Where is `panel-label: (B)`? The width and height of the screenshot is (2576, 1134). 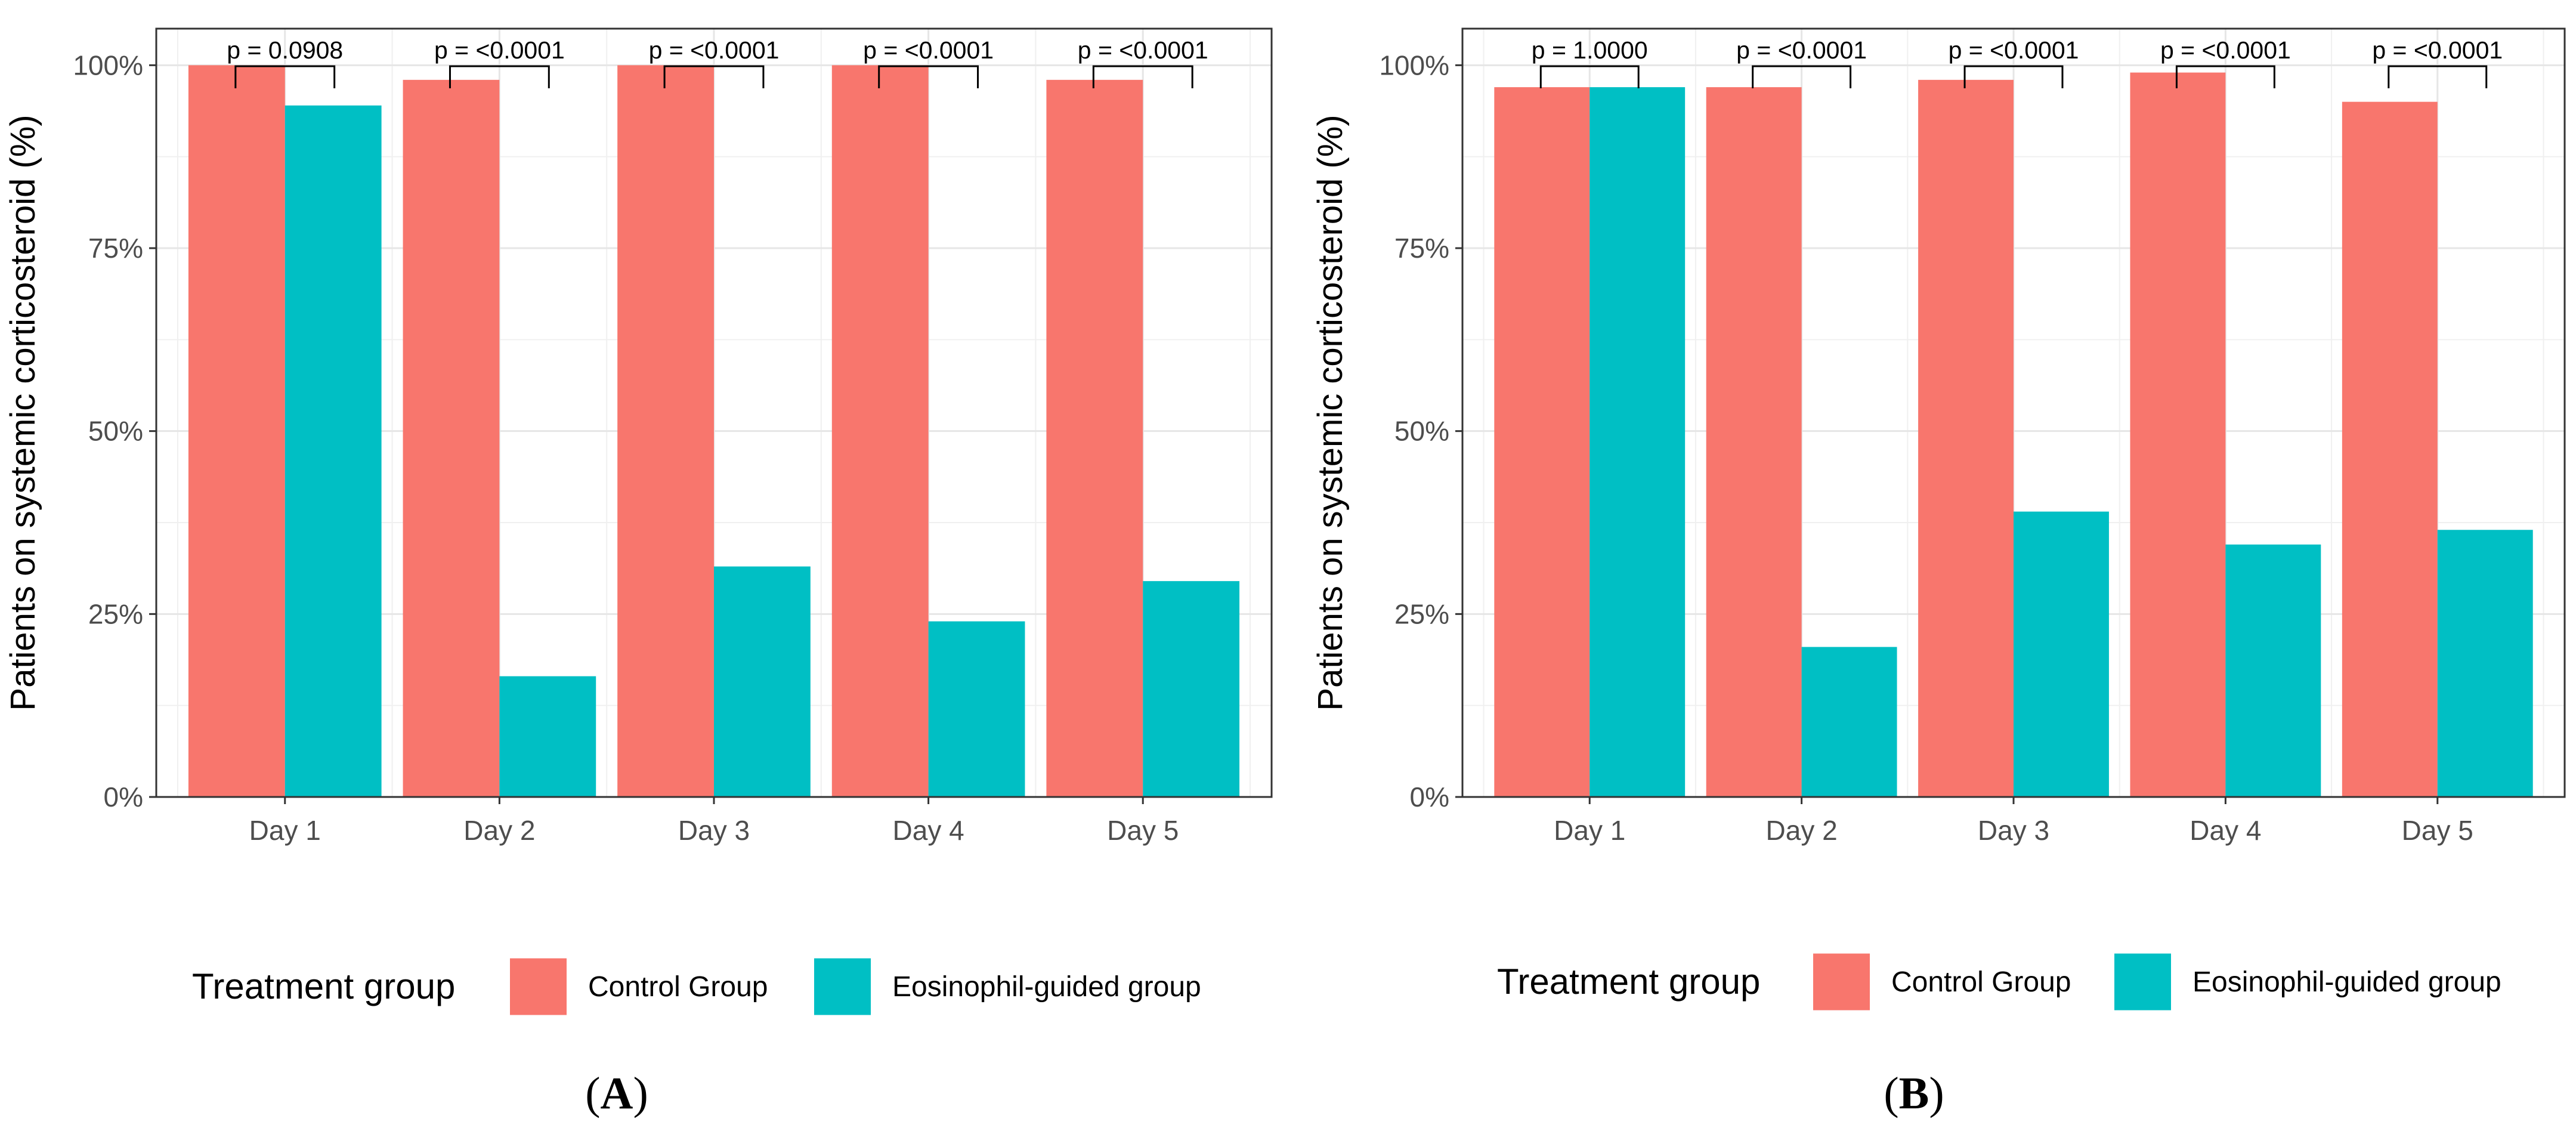
panel-label: (B) is located at coordinates (1914, 1093).